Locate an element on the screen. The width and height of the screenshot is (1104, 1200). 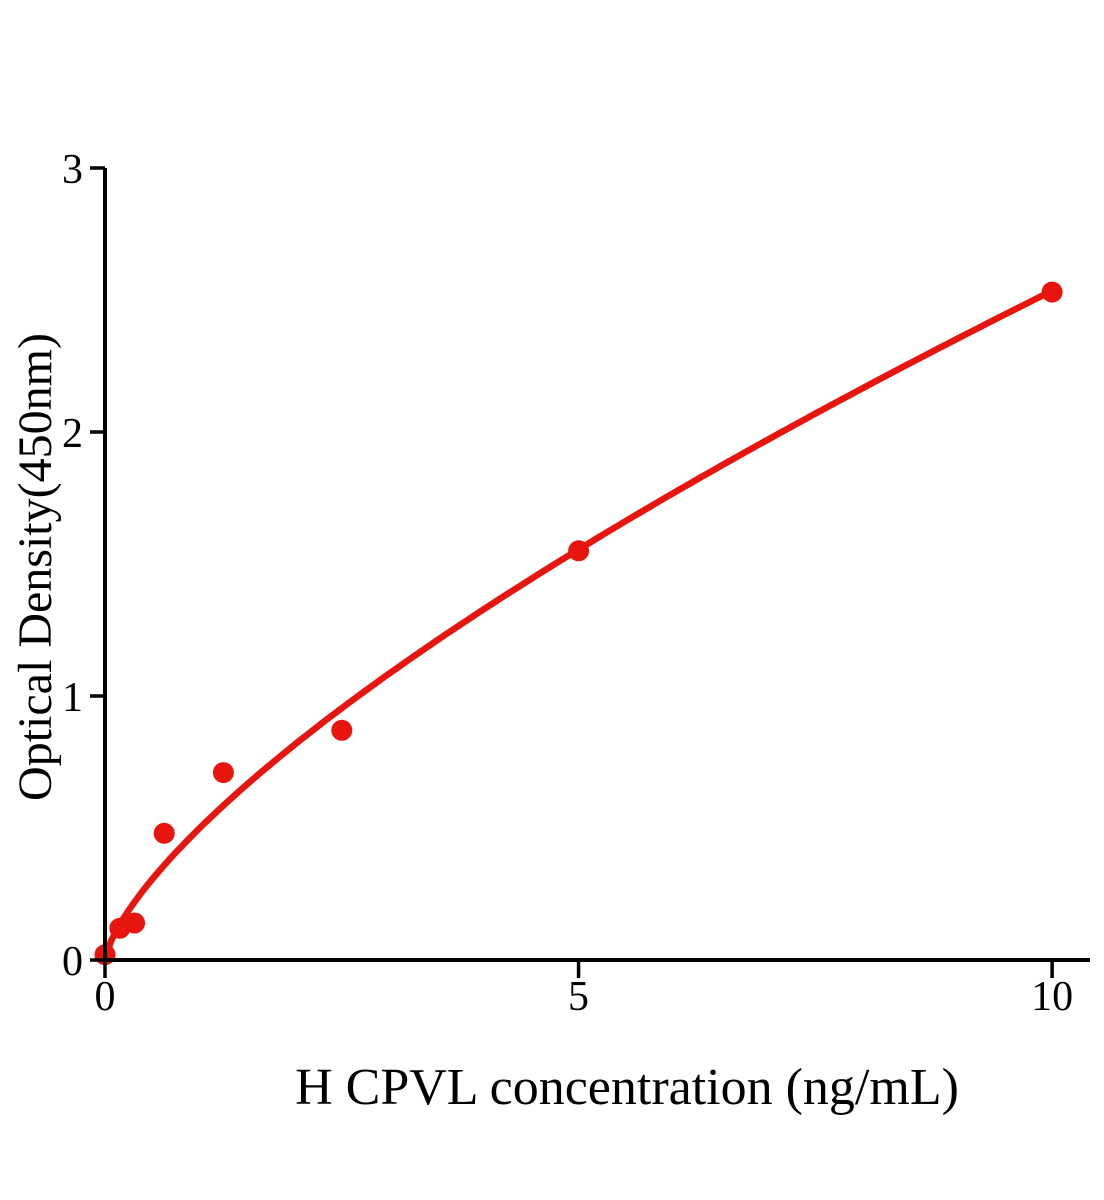
x-tick-label: 0 is located at coordinates (105, 997).